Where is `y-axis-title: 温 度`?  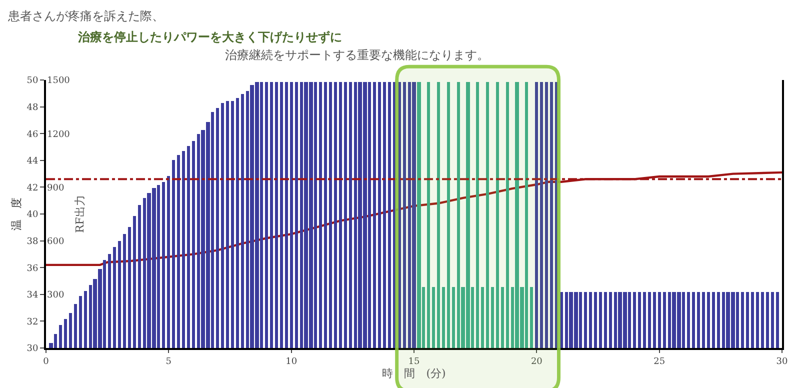 y-axis-title: 温 度 is located at coordinates (16, 214).